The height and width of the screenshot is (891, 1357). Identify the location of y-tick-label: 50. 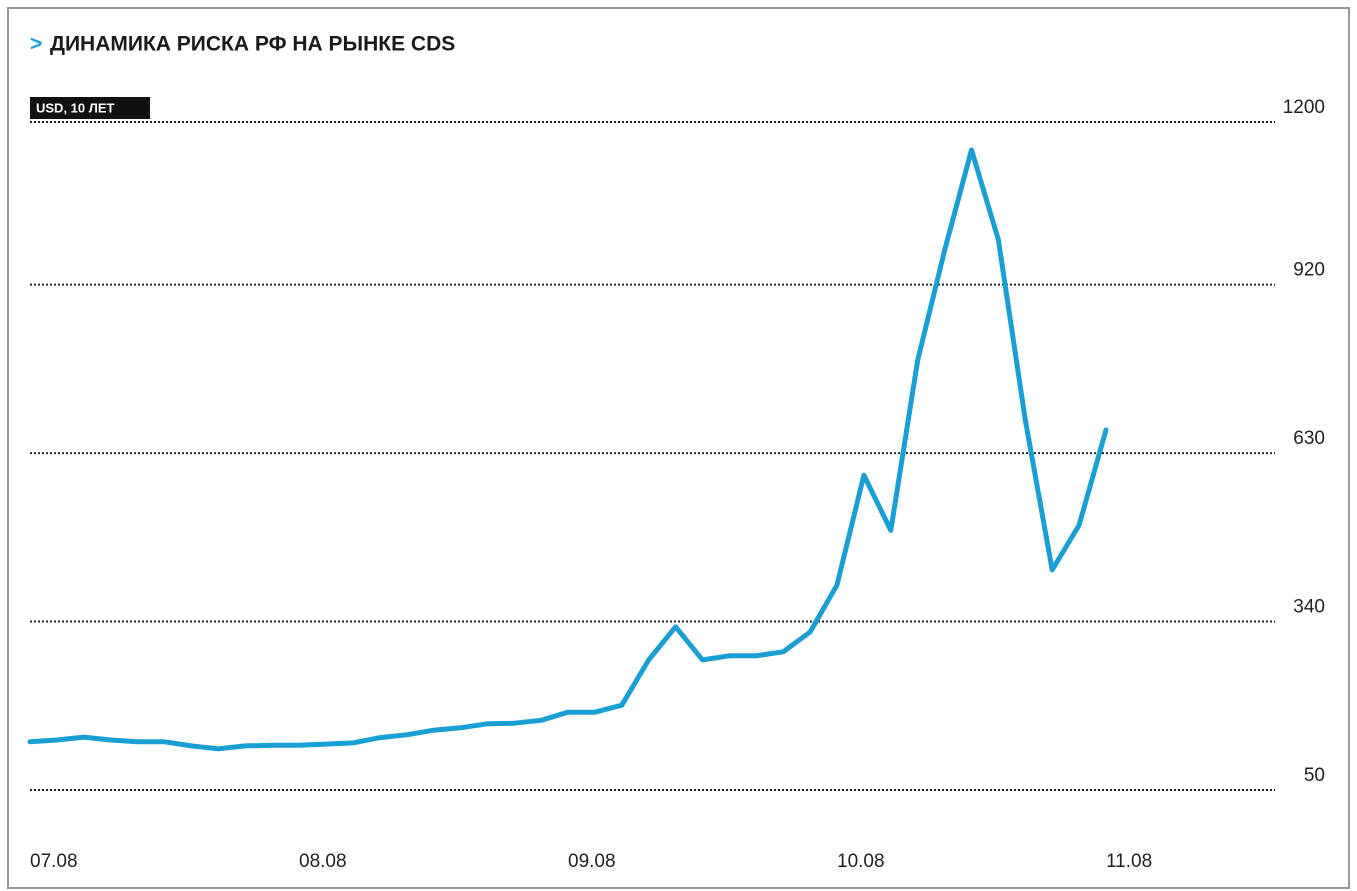
(1314, 775).